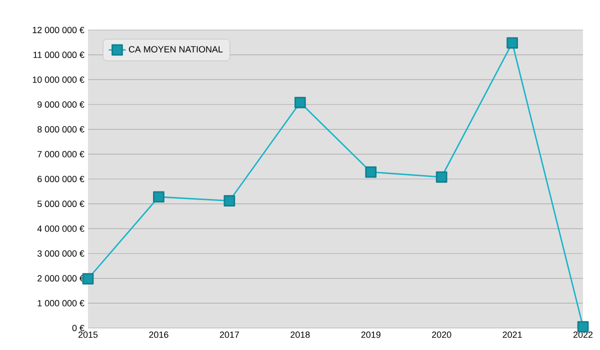  What do you see at coordinates (158, 335) in the screenshot?
I see `x-tick-label: 2016` at bounding box center [158, 335].